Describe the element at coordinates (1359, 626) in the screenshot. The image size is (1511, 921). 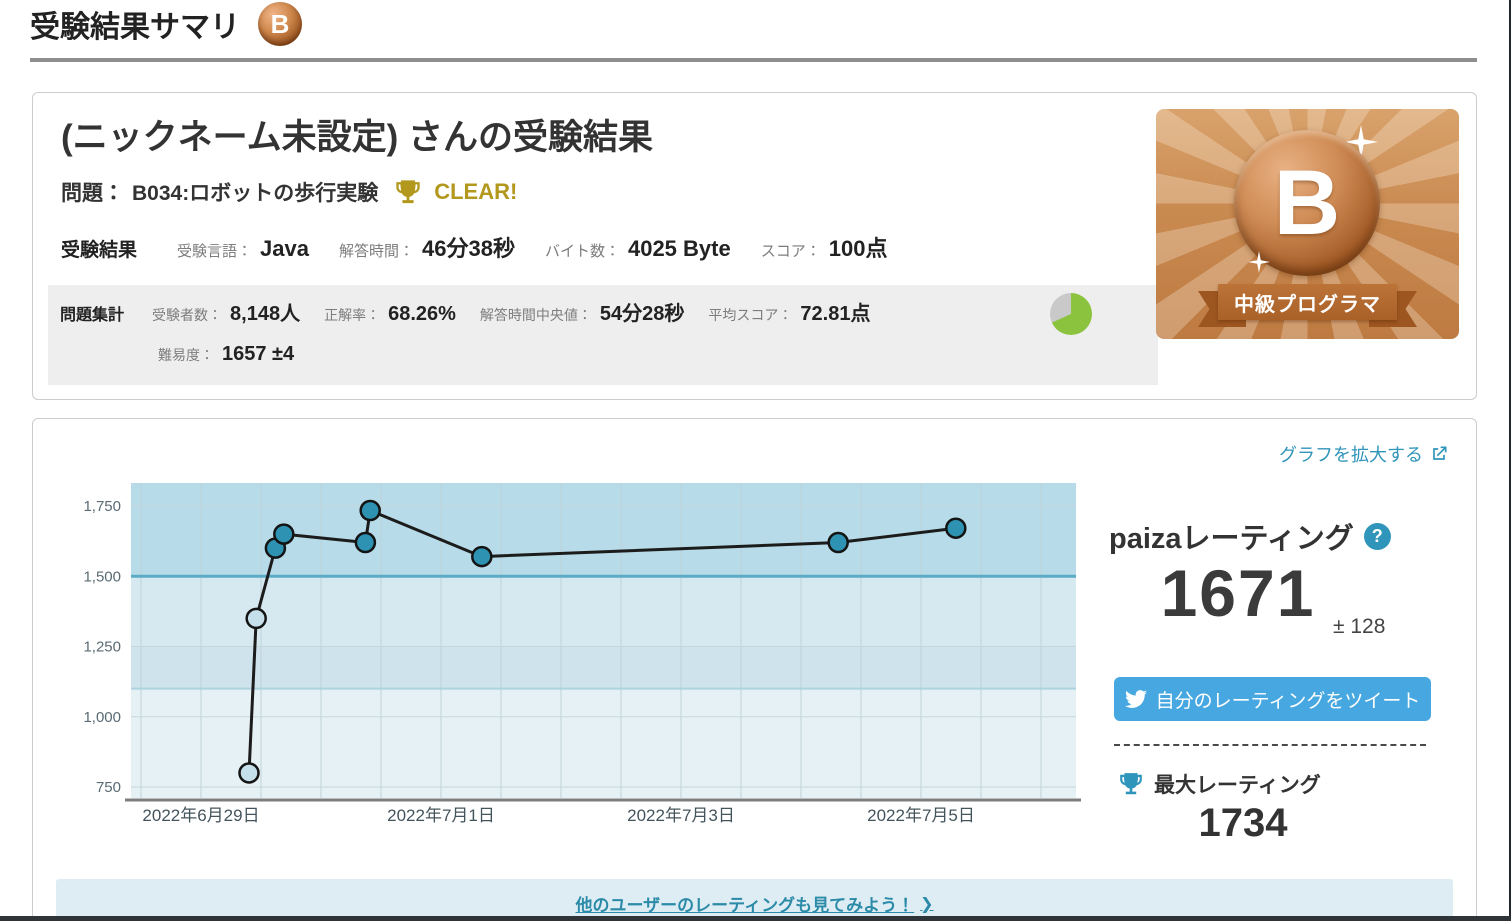
I see `rating-deviation: ± 128` at that location.